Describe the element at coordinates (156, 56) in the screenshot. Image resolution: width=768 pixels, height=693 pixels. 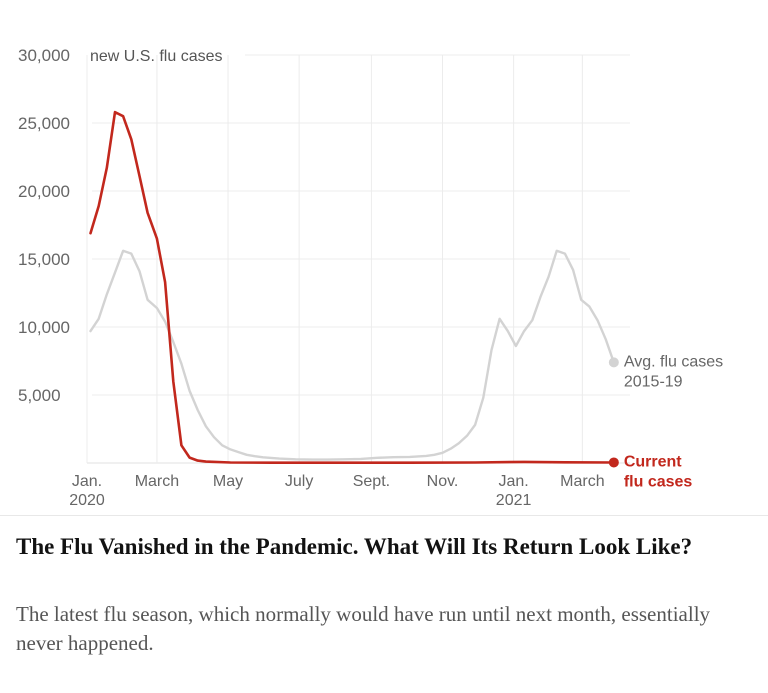
I see `y-axis-label: new U.S. flu cases` at that location.